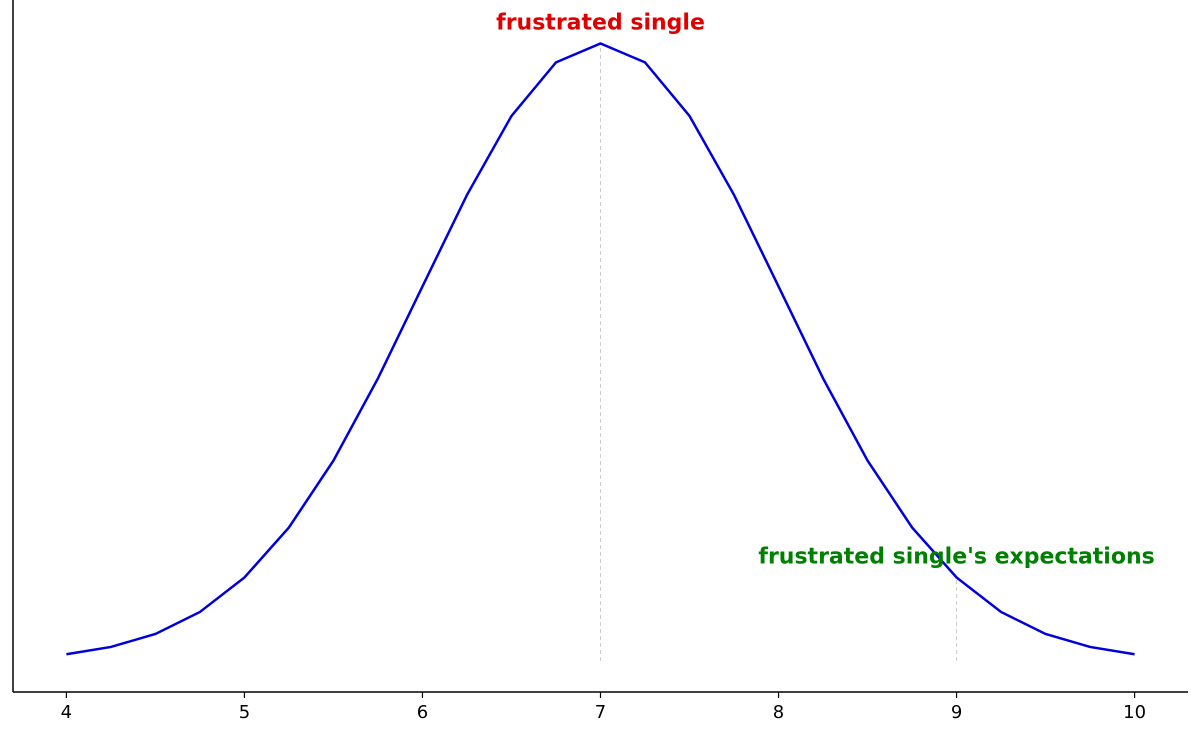  Describe the element at coordinates (600, 712) in the screenshot. I see `x-tick-label: 7` at that location.